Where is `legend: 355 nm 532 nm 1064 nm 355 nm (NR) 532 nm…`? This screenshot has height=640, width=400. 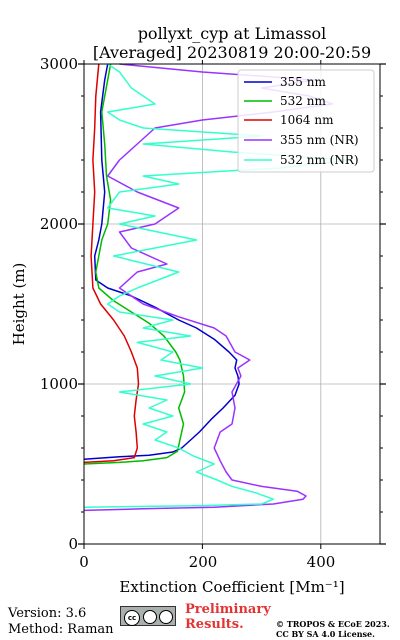
legend: 355 nm 532 nm 1064 nm 355 nm (NR) 532 nm… is located at coordinates (306, 121).